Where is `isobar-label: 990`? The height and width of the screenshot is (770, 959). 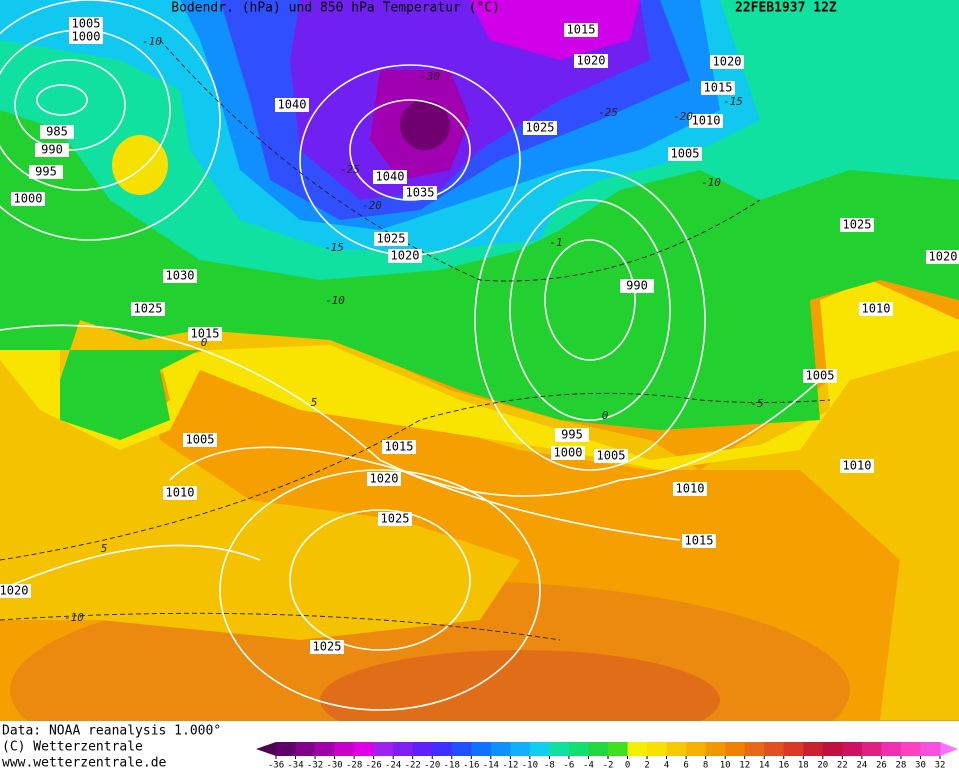 isobar-label: 990 is located at coordinates (52, 150).